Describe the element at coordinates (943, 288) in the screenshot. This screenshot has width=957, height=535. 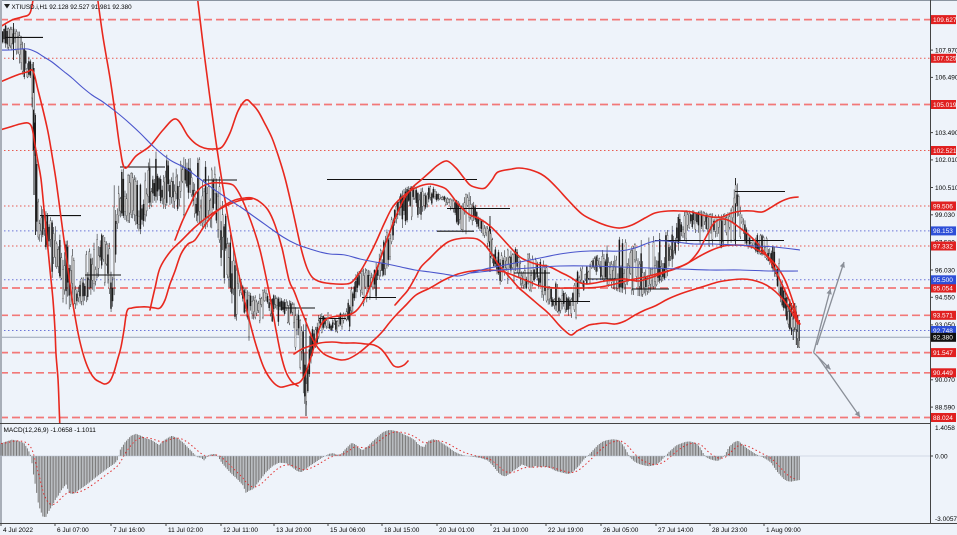
I see `svg-text: 95.054` at that location.